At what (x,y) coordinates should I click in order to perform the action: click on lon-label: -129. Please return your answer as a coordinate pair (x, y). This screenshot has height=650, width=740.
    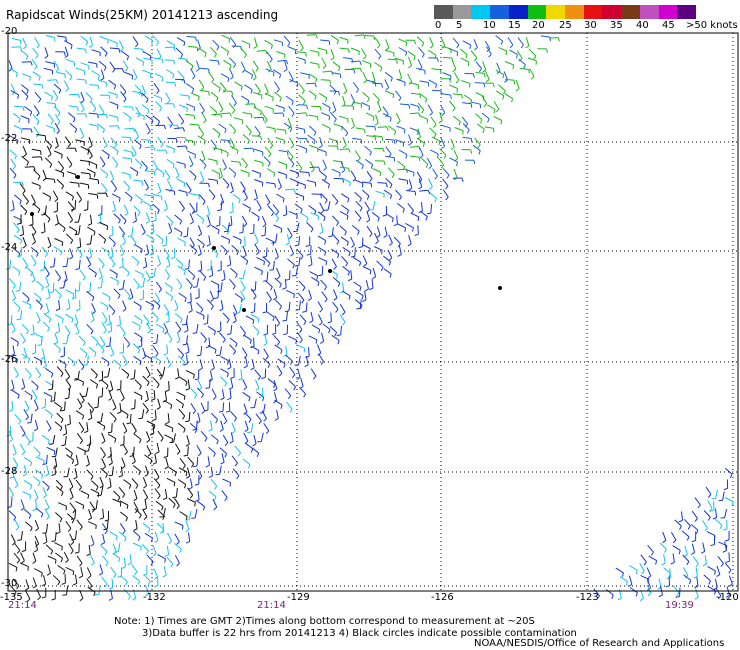
    Looking at the image, I should click on (298, 597).